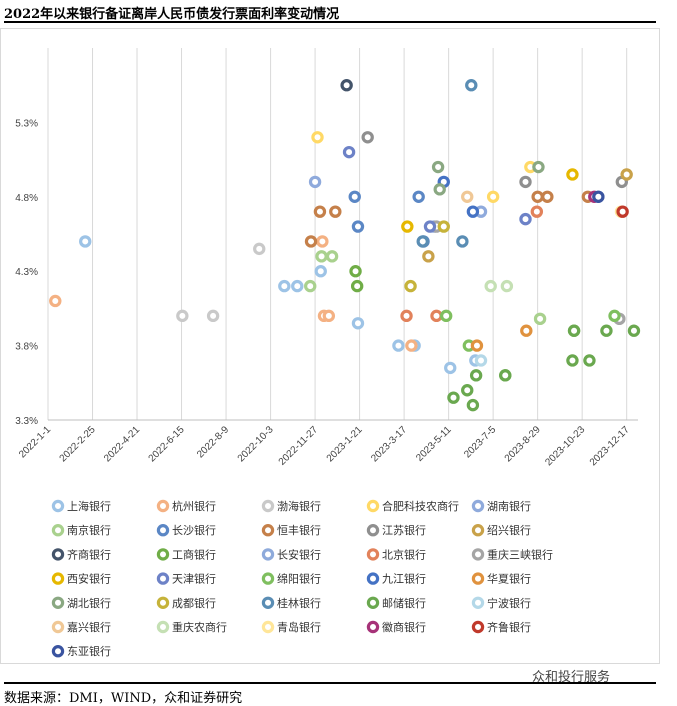 The image size is (677, 706). I want to click on legend-label: 上海银行, so click(89, 506).